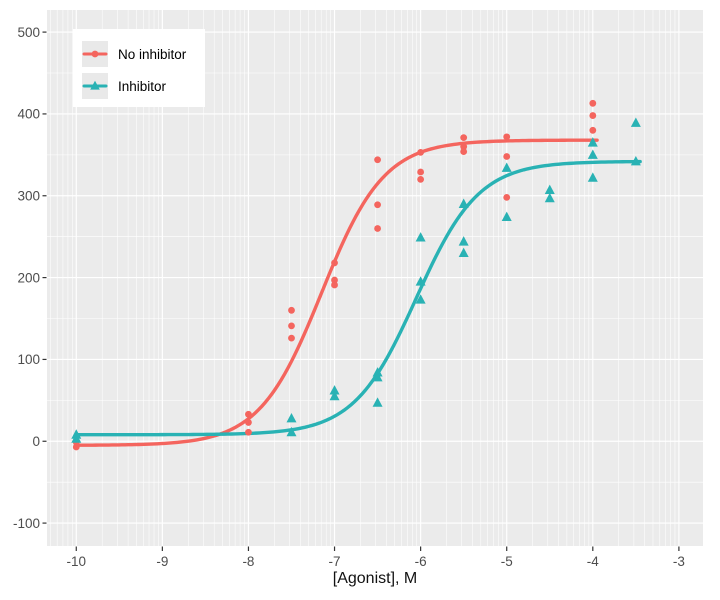  What do you see at coordinates (28, 32) in the screenshot?
I see `y-tick-label: 500` at bounding box center [28, 32].